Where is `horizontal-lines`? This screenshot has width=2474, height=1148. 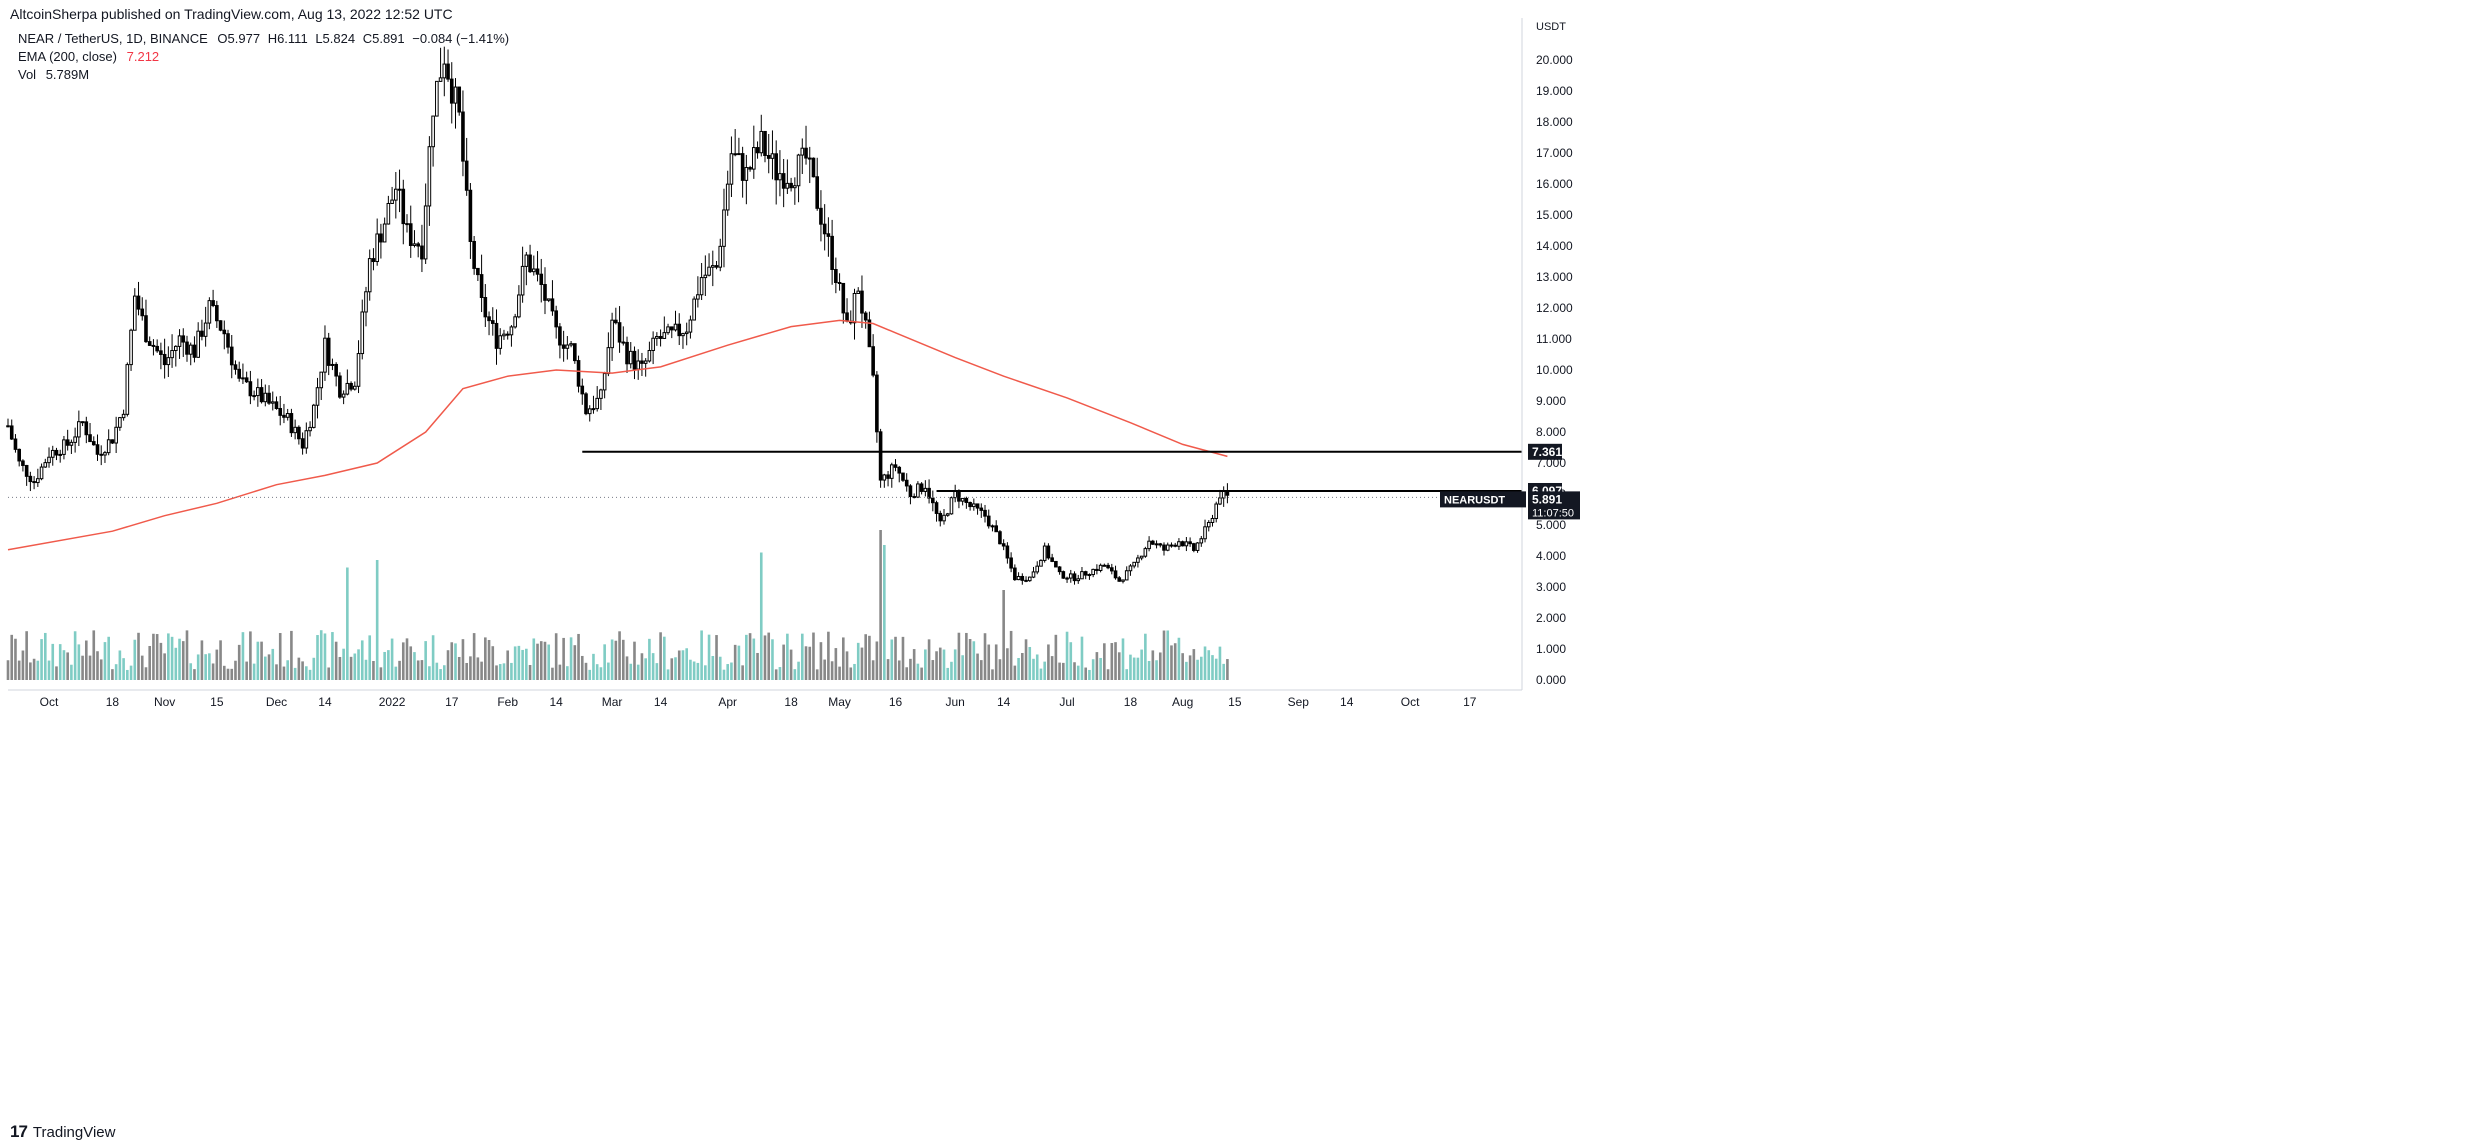
horizontal-lines is located at coordinates (765, 474).